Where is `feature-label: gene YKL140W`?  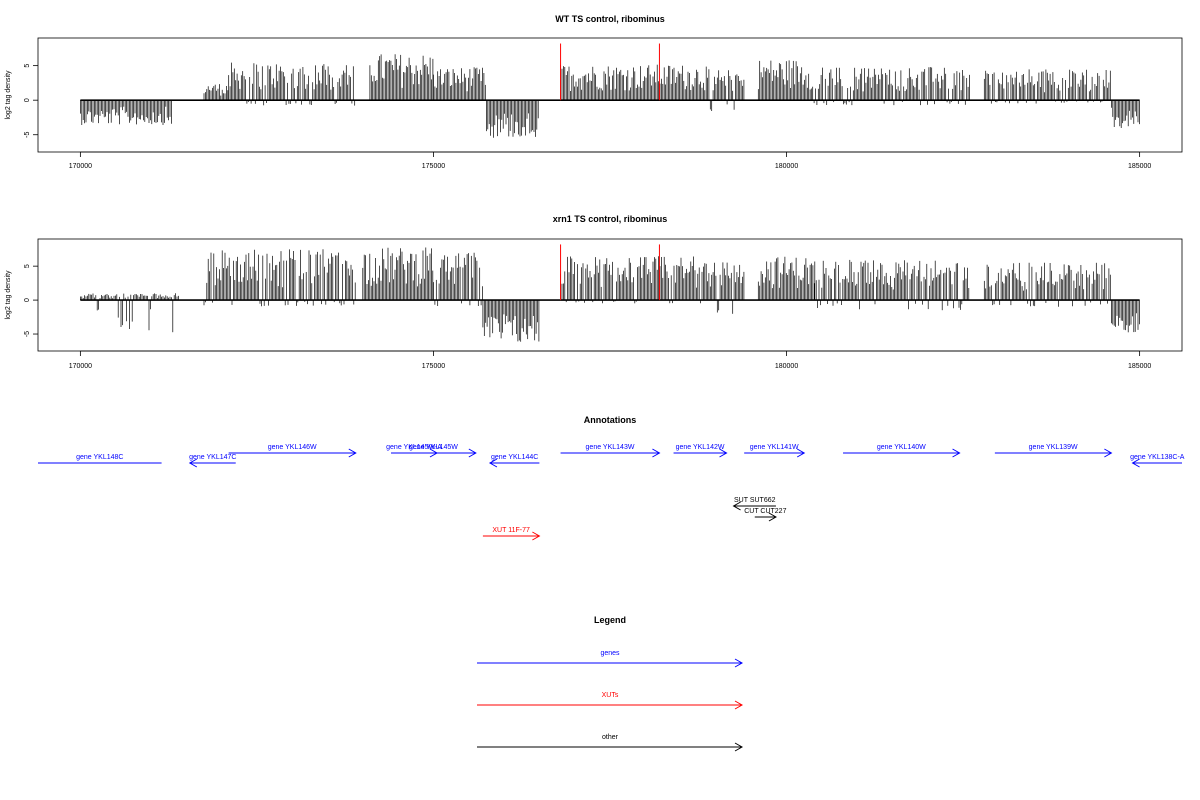 feature-label: gene YKL140W is located at coordinates (901, 447).